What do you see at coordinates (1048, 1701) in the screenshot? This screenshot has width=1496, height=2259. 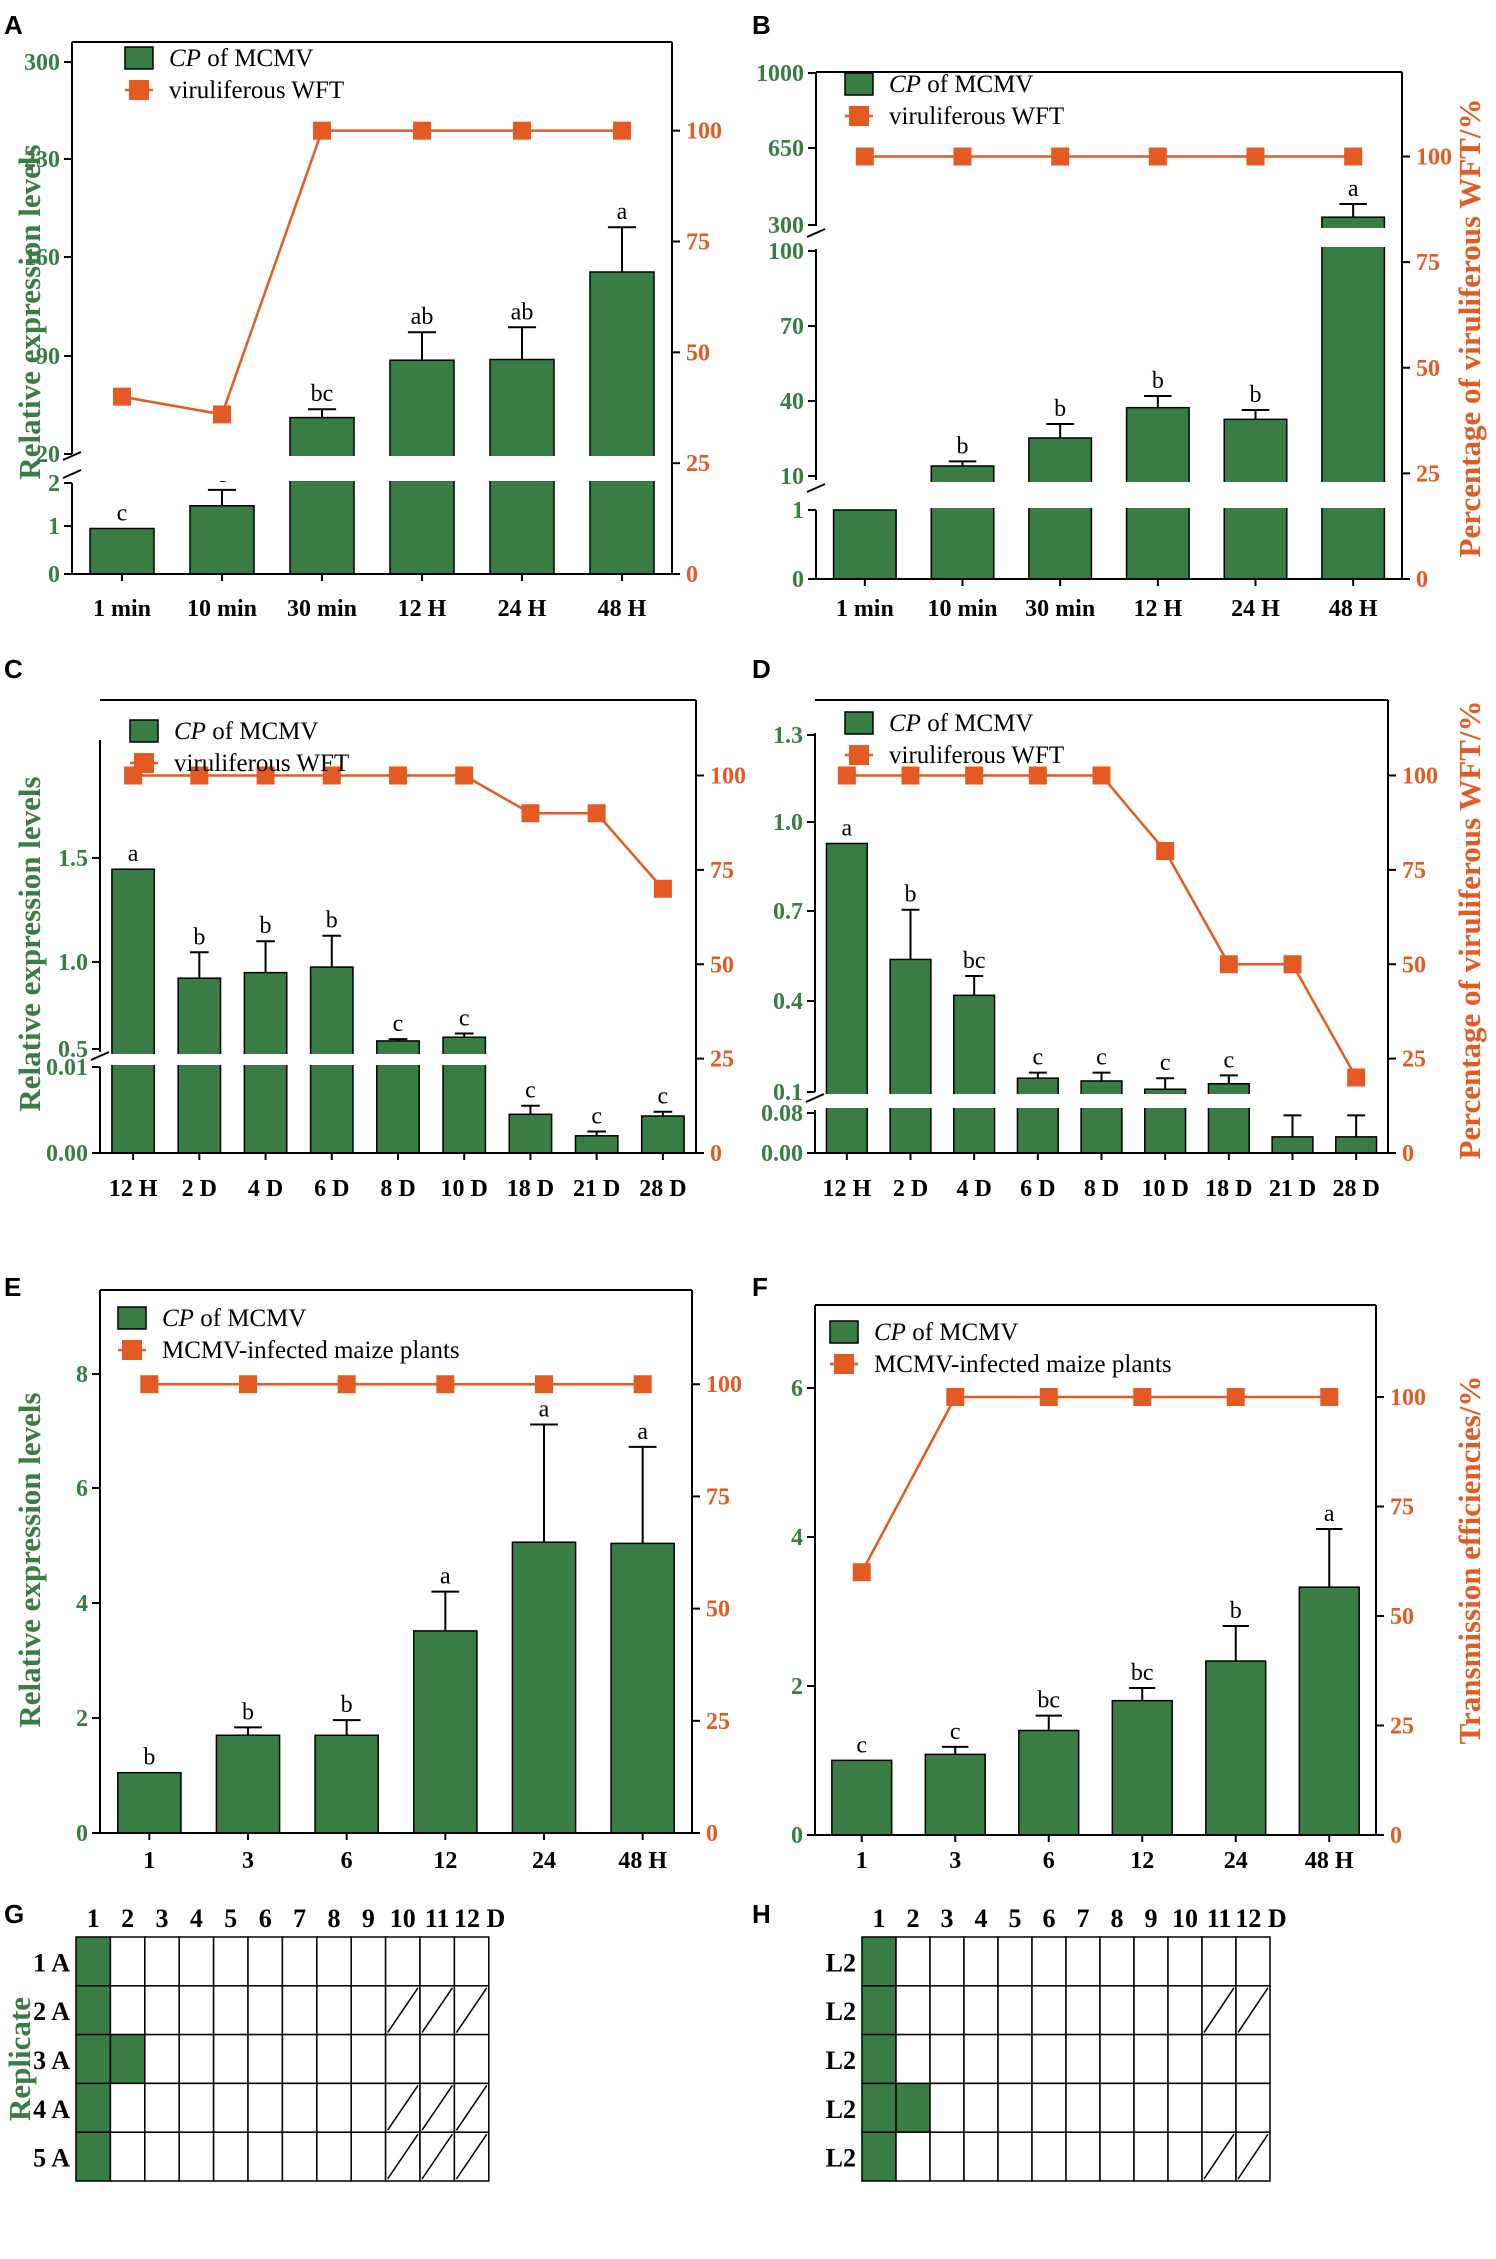 I see `significance-label: bc` at bounding box center [1048, 1701].